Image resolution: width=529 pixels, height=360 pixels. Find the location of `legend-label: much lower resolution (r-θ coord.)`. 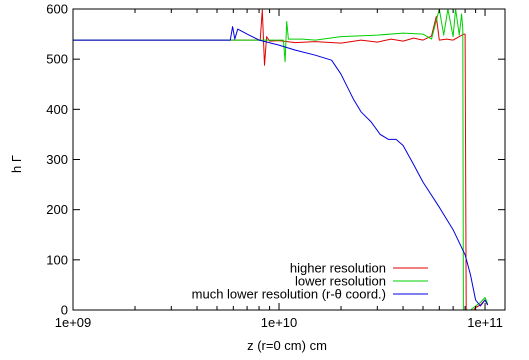

legend-label: much lower resolution (r-θ coord.) is located at coordinates (289, 294).